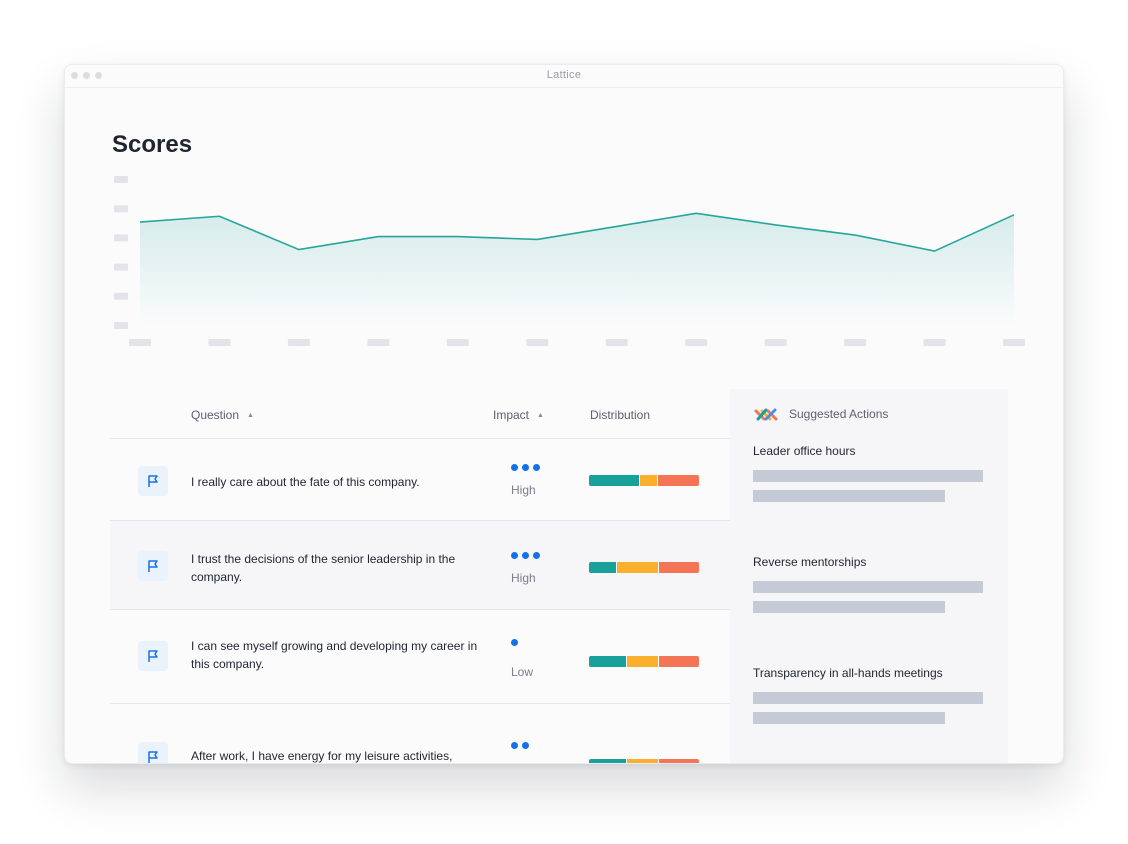  What do you see at coordinates (74, 75) in the screenshot?
I see `close-window-button` at bounding box center [74, 75].